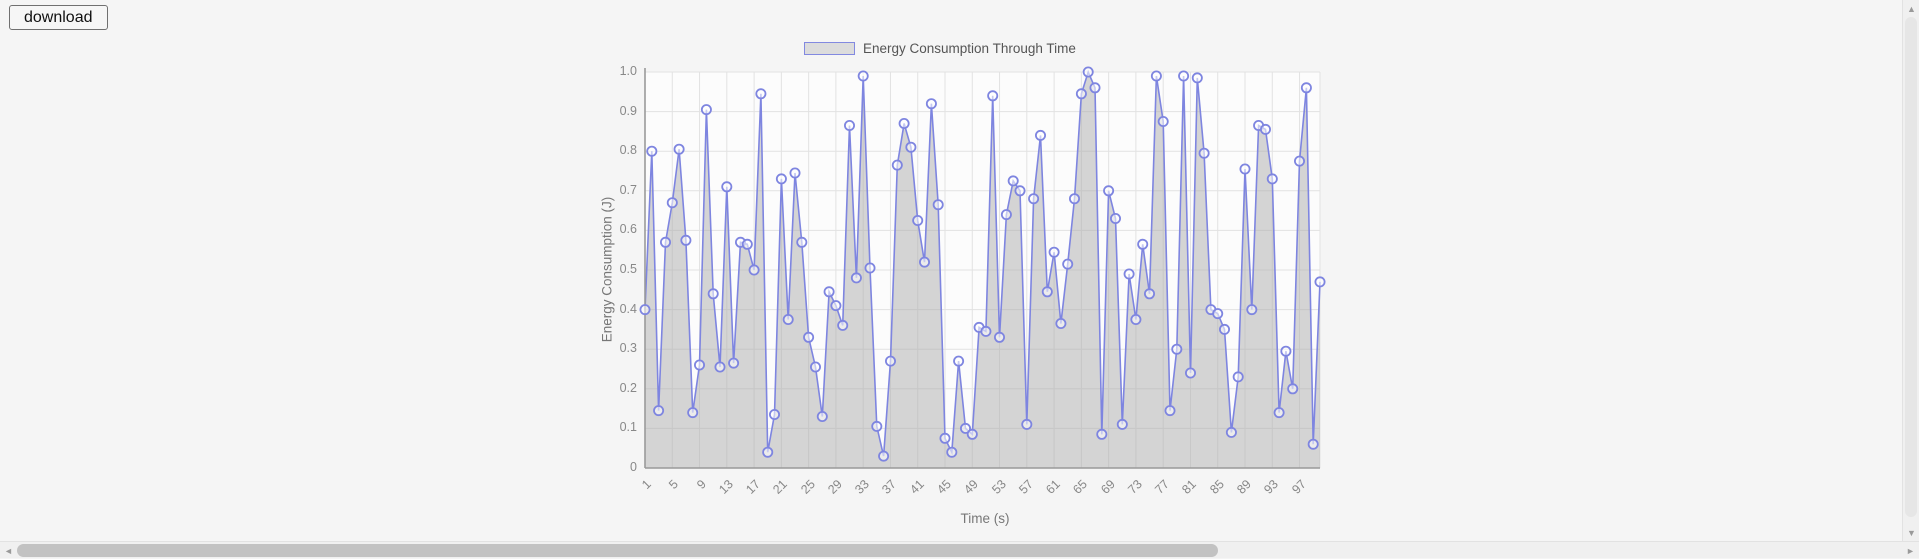 The height and width of the screenshot is (559, 1919). Describe the element at coordinates (1911, 267) in the screenshot. I see `vertical-scrollbar-thumb` at that location.